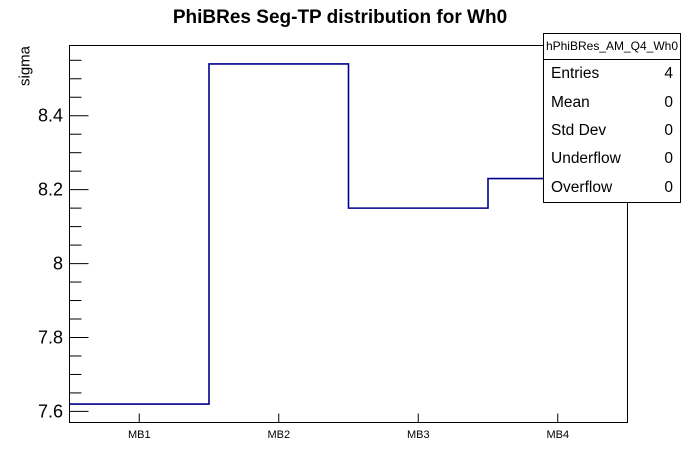 The image size is (696, 472). What do you see at coordinates (50, 116) in the screenshot?
I see `y-tick-label: 8.4` at bounding box center [50, 116].